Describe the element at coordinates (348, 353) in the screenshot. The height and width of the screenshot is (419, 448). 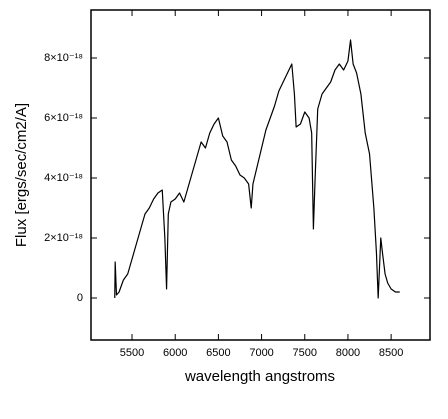
I see `x-tick-label: 8000` at that location.